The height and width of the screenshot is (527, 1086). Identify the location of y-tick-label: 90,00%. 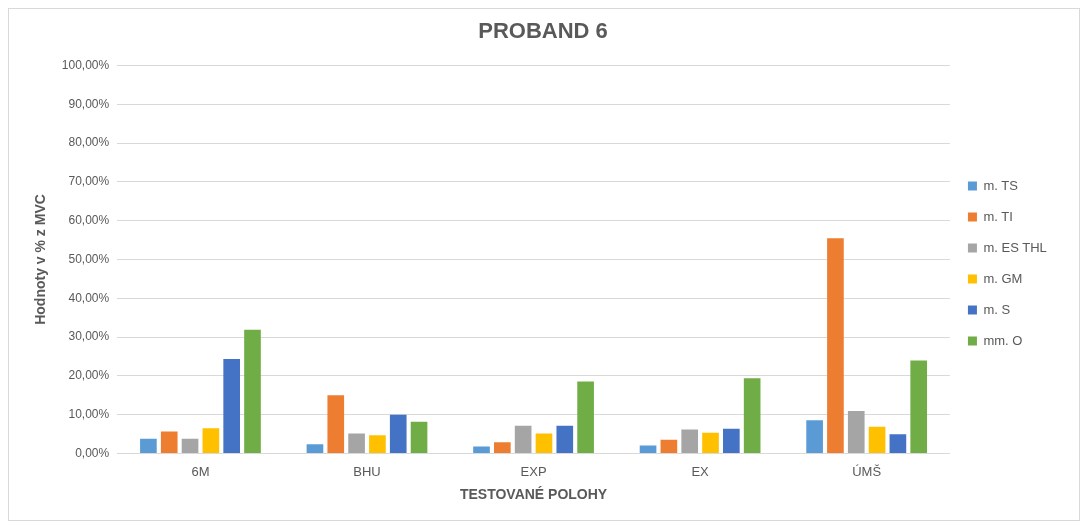
(89, 103).